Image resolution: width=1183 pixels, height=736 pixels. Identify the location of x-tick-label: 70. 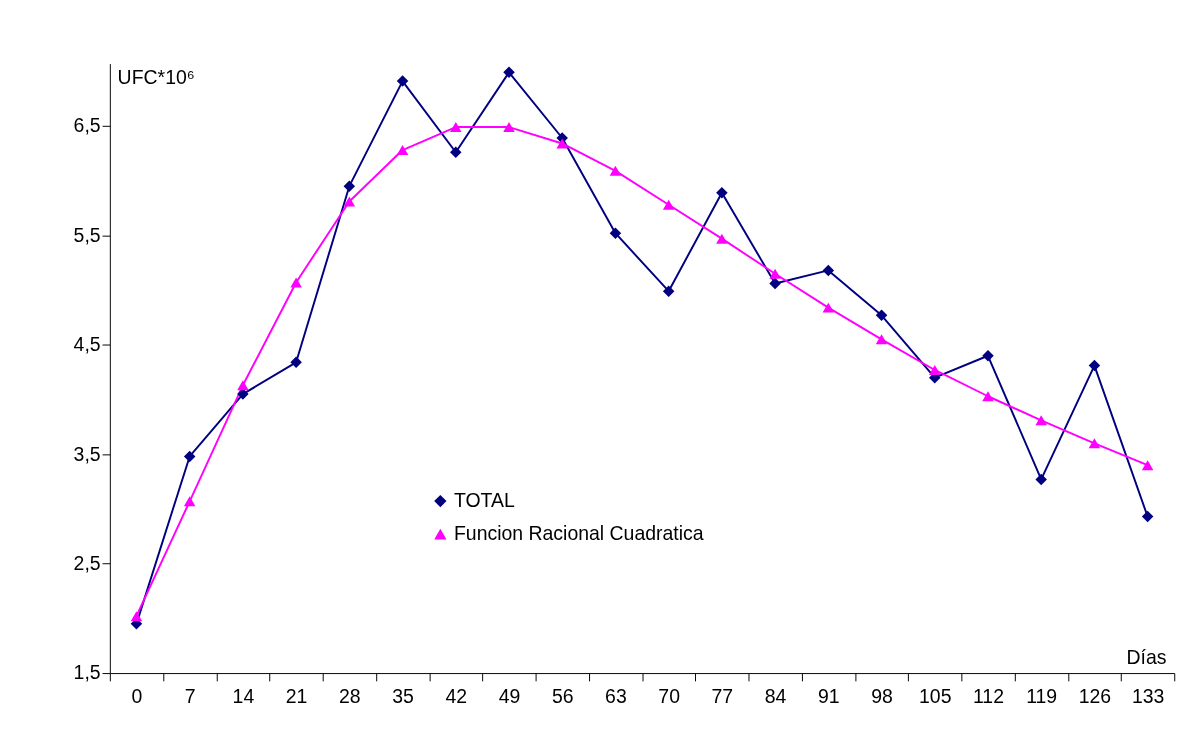
(669, 695).